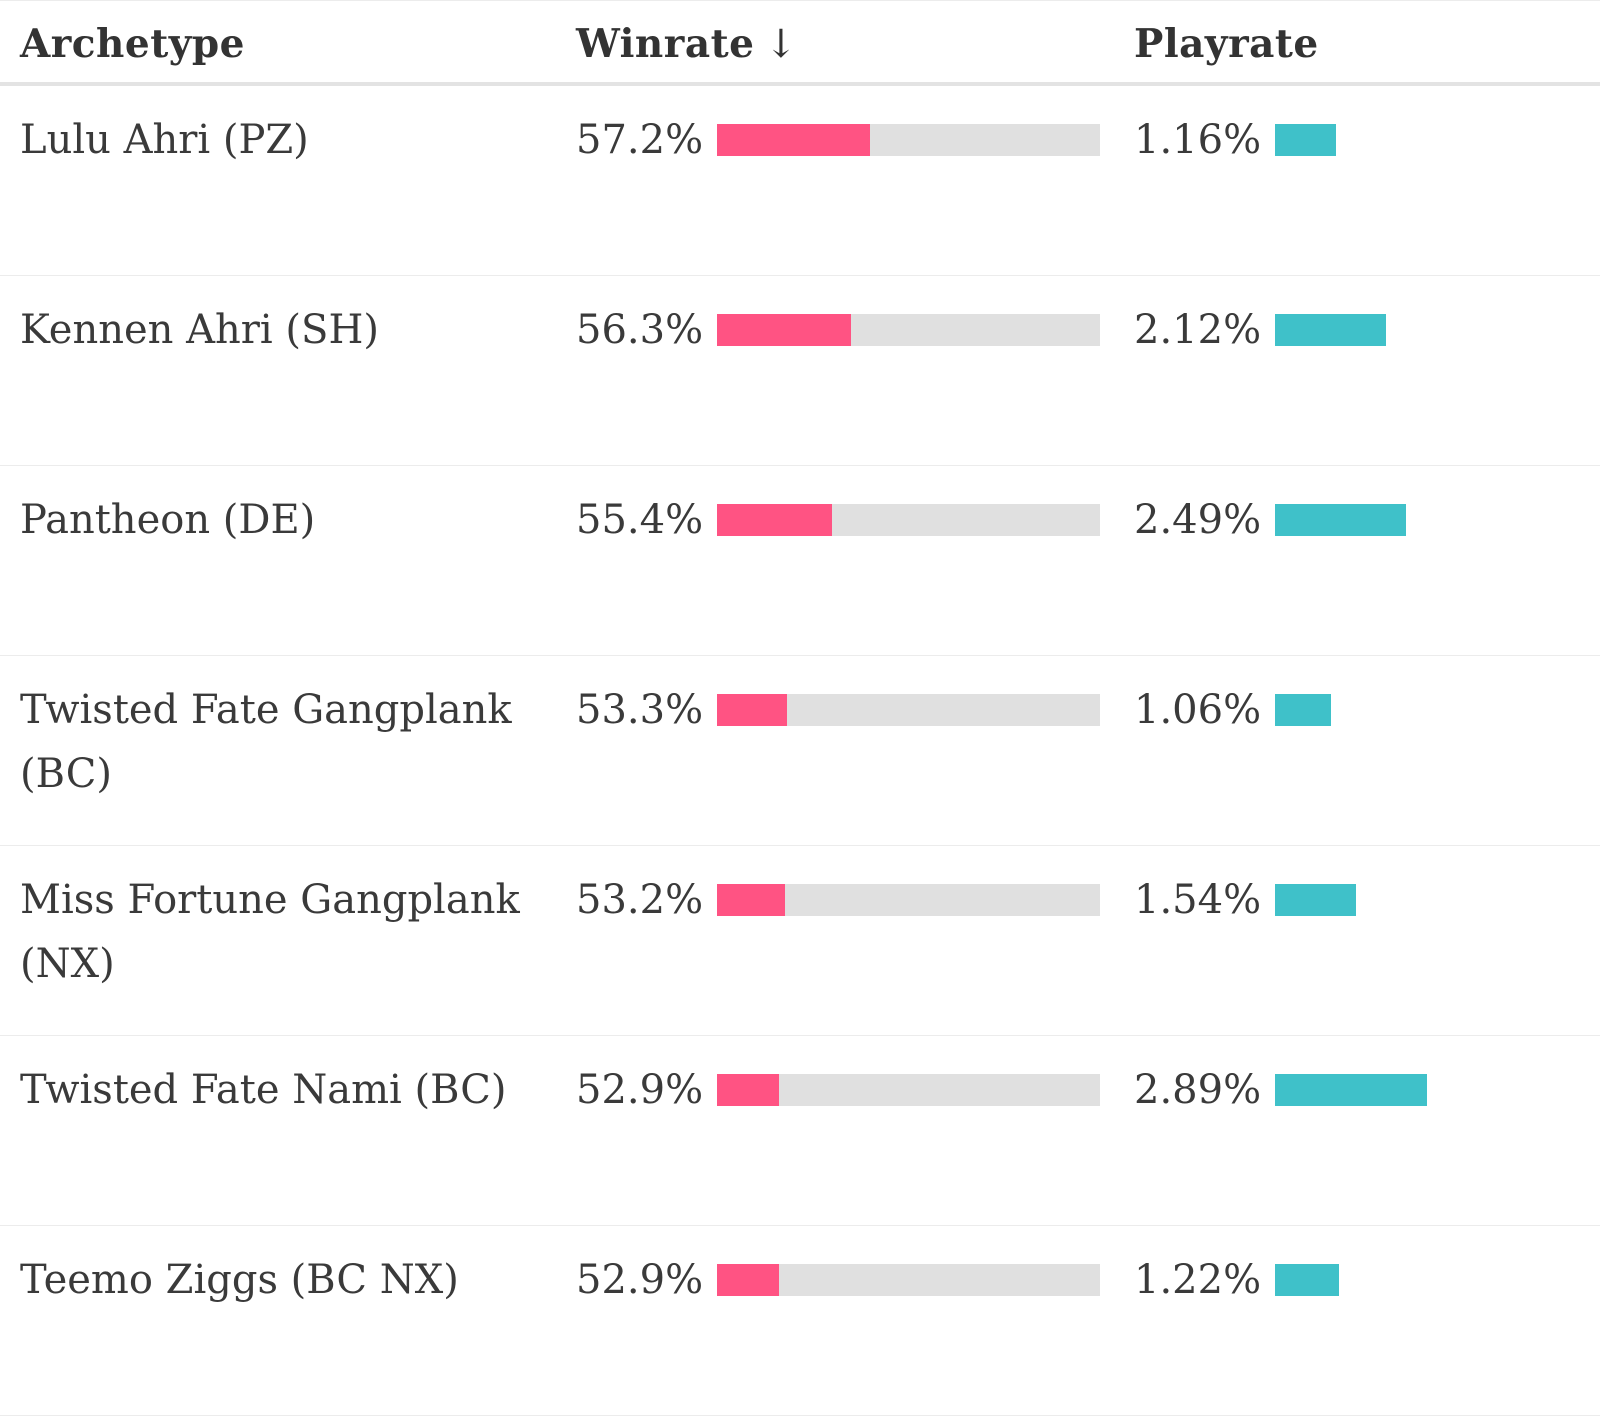 The height and width of the screenshot is (1416, 1600). What do you see at coordinates (800, 941) in the screenshot?
I see `table-row: Miss Fortune Gangplank (NX) 53.2% 1.54%` at bounding box center [800, 941].